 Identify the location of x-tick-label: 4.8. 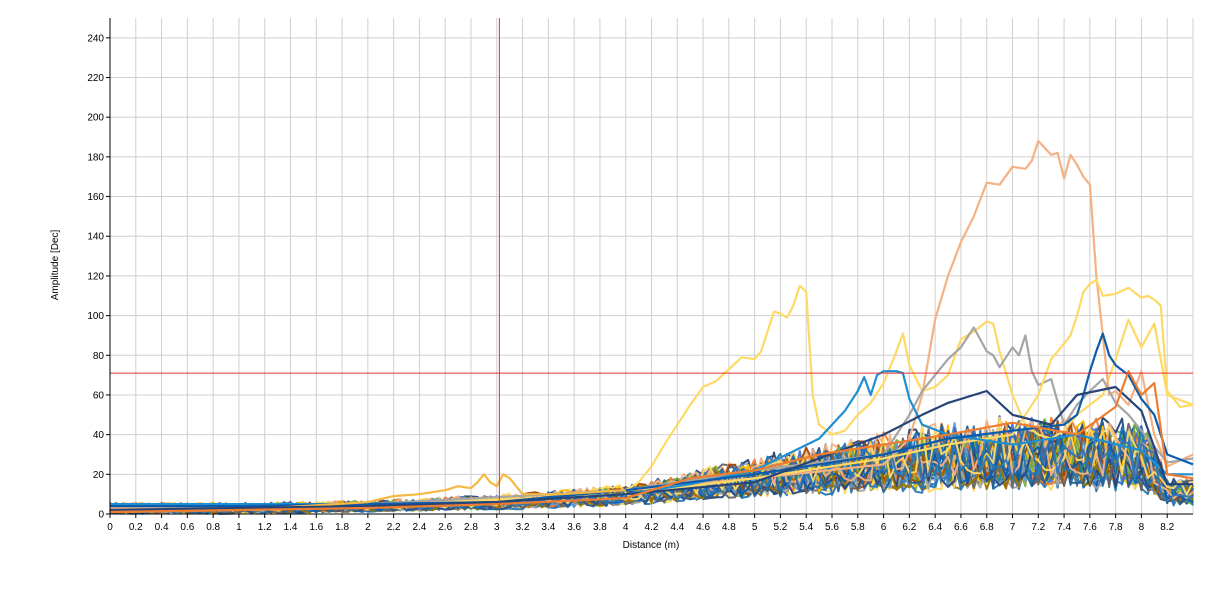
(729, 527).